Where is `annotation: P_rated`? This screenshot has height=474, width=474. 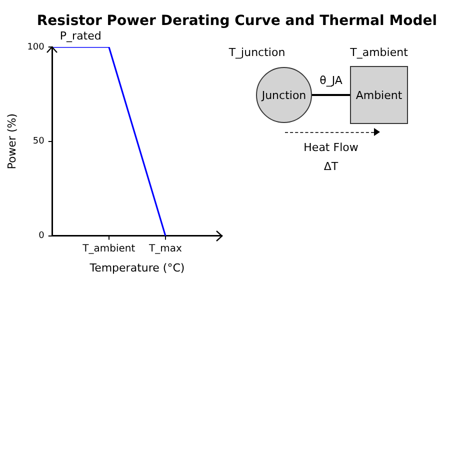 annotation: P_rated is located at coordinates (81, 35).